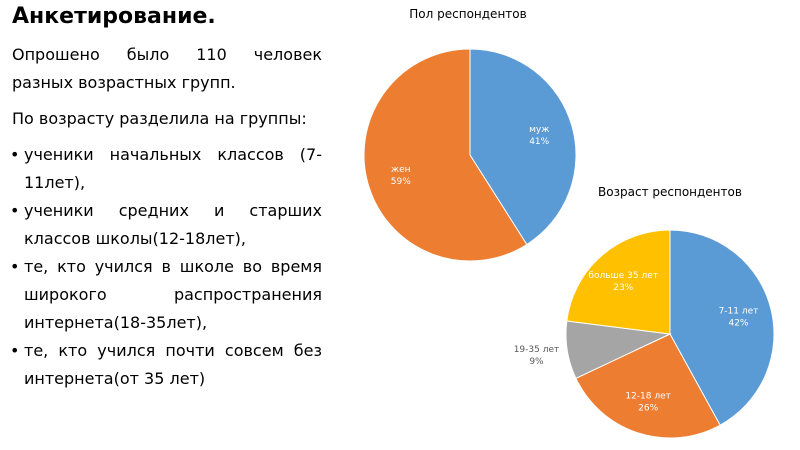 The image size is (800, 450). What do you see at coordinates (159, 118) in the screenshot?
I see `paragraph: По возрасту разделила на группы:` at bounding box center [159, 118].